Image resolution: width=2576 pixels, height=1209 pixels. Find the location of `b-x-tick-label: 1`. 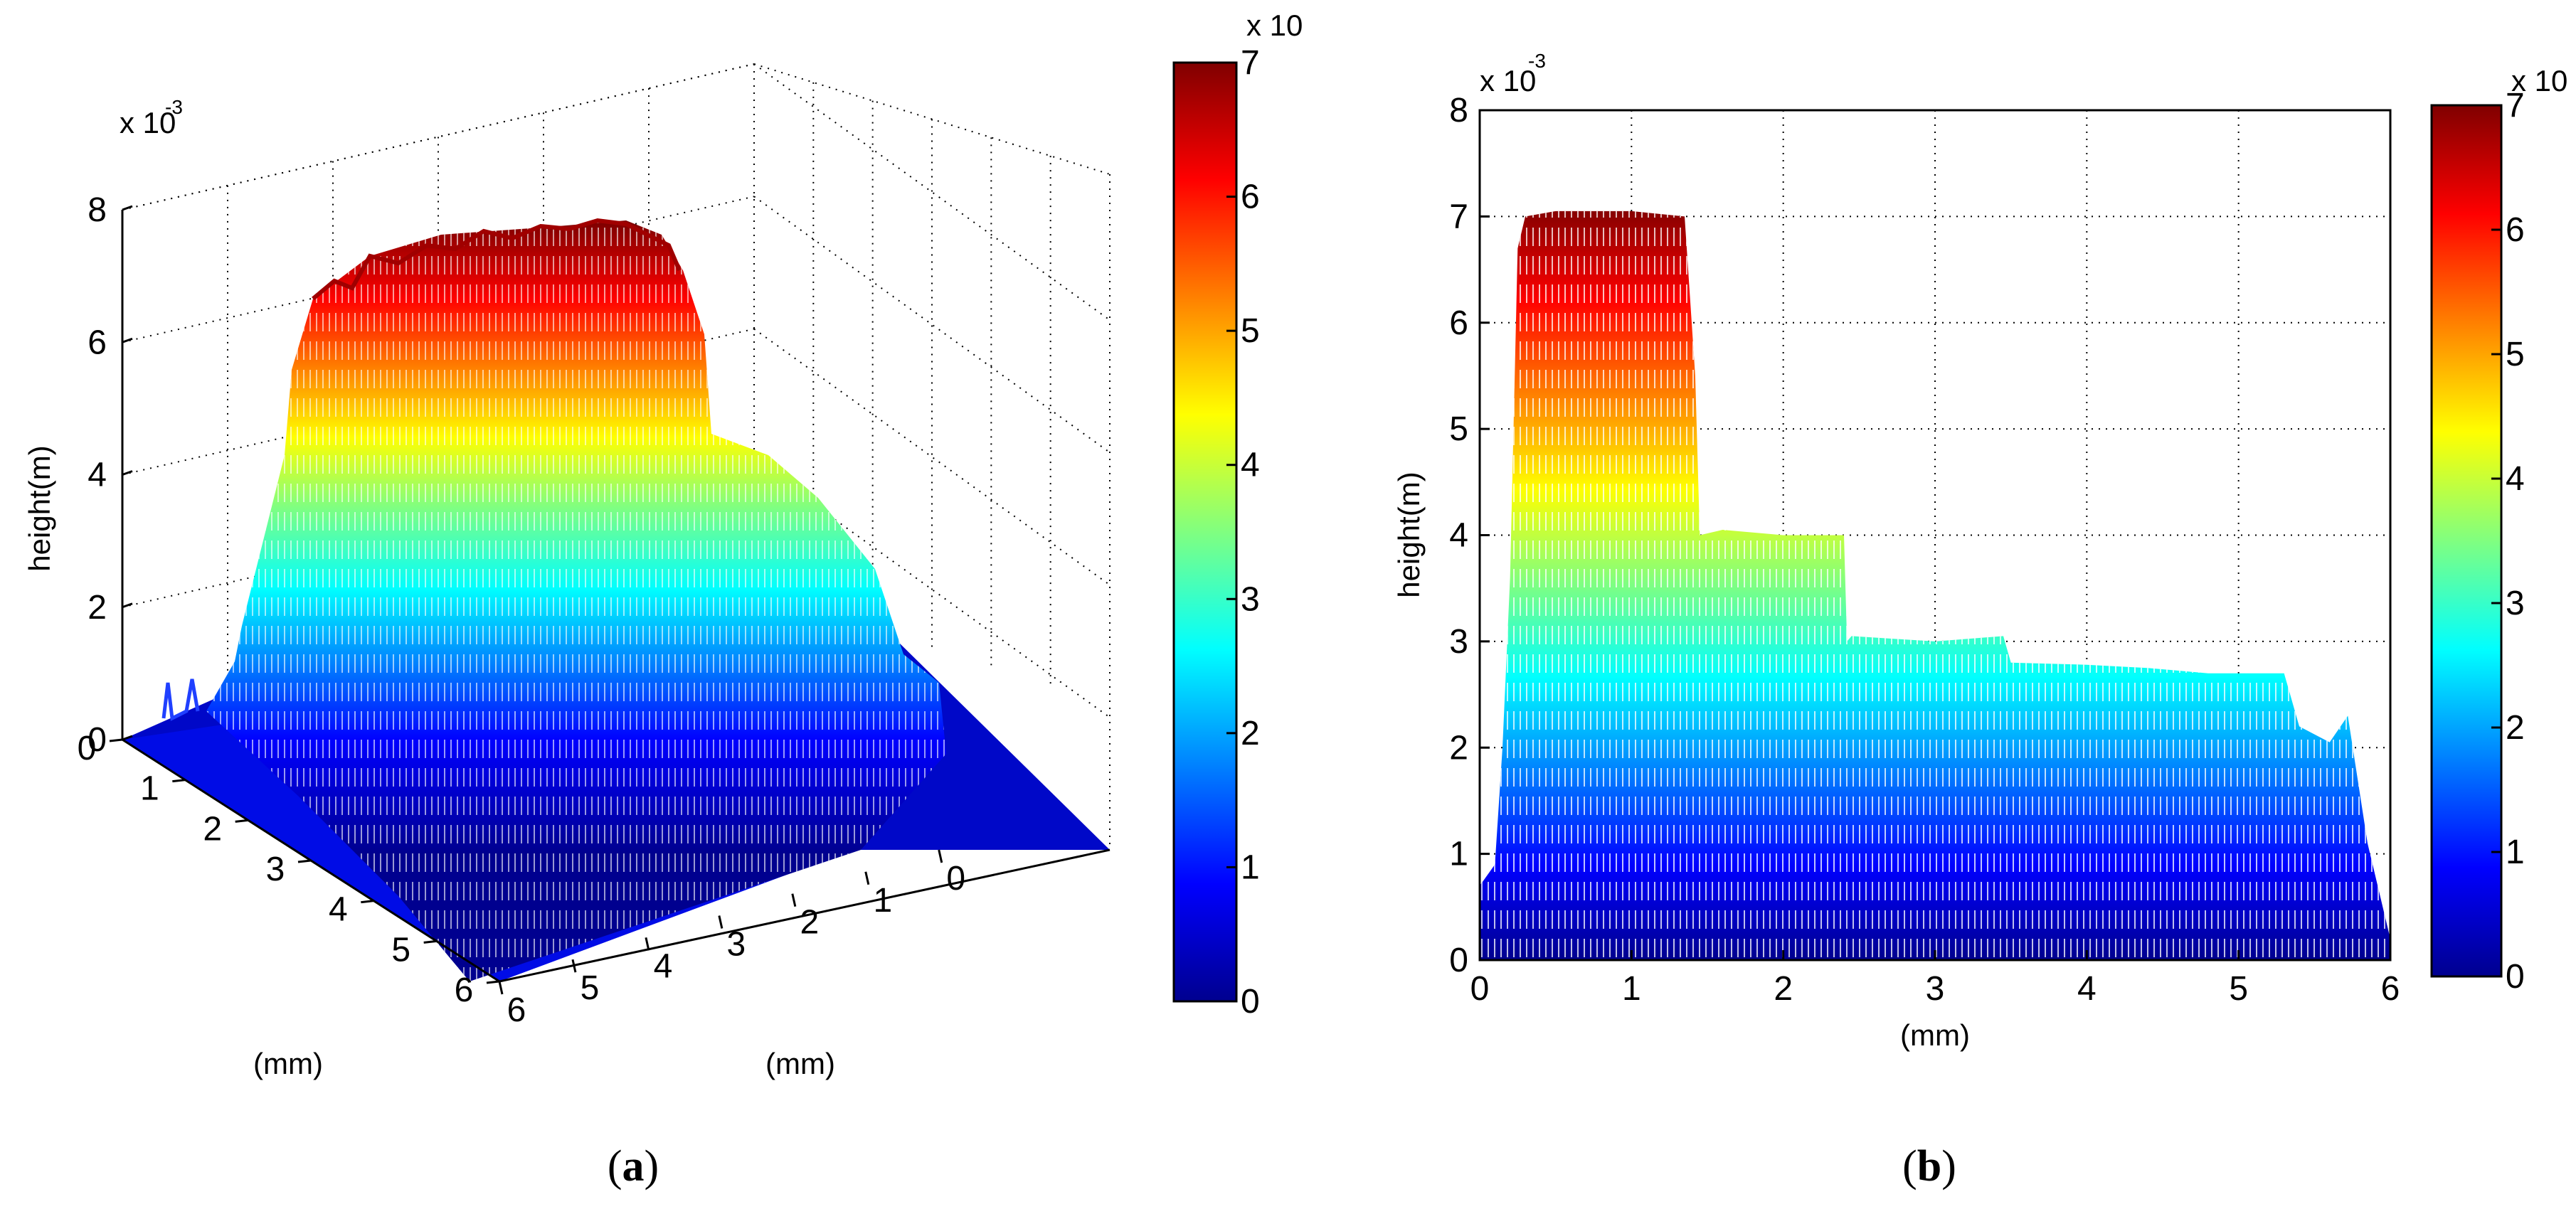

b-x-tick-label: 1 is located at coordinates (1631, 989).